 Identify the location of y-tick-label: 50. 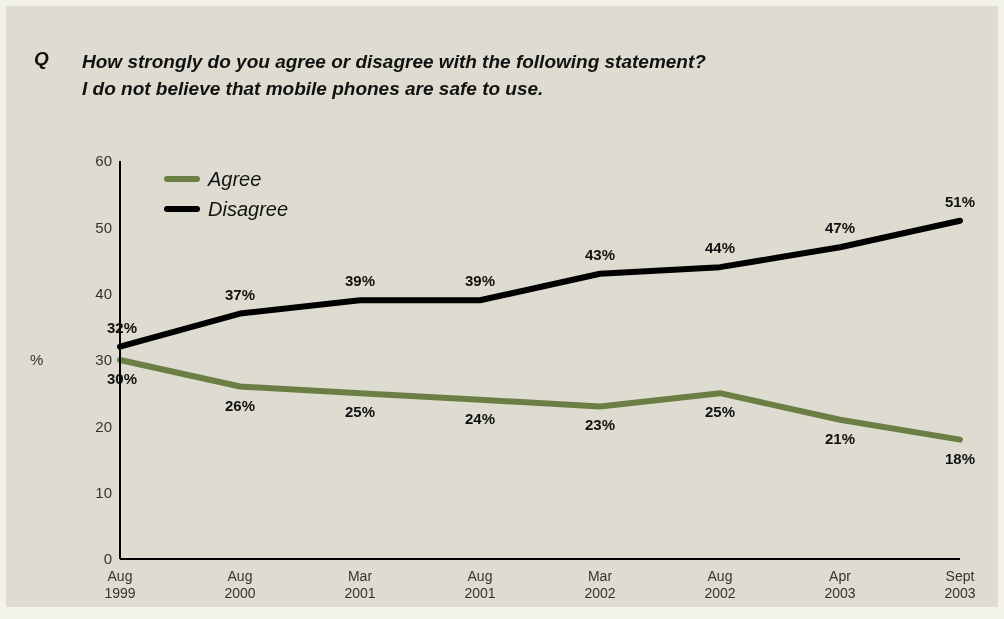
(103, 227).